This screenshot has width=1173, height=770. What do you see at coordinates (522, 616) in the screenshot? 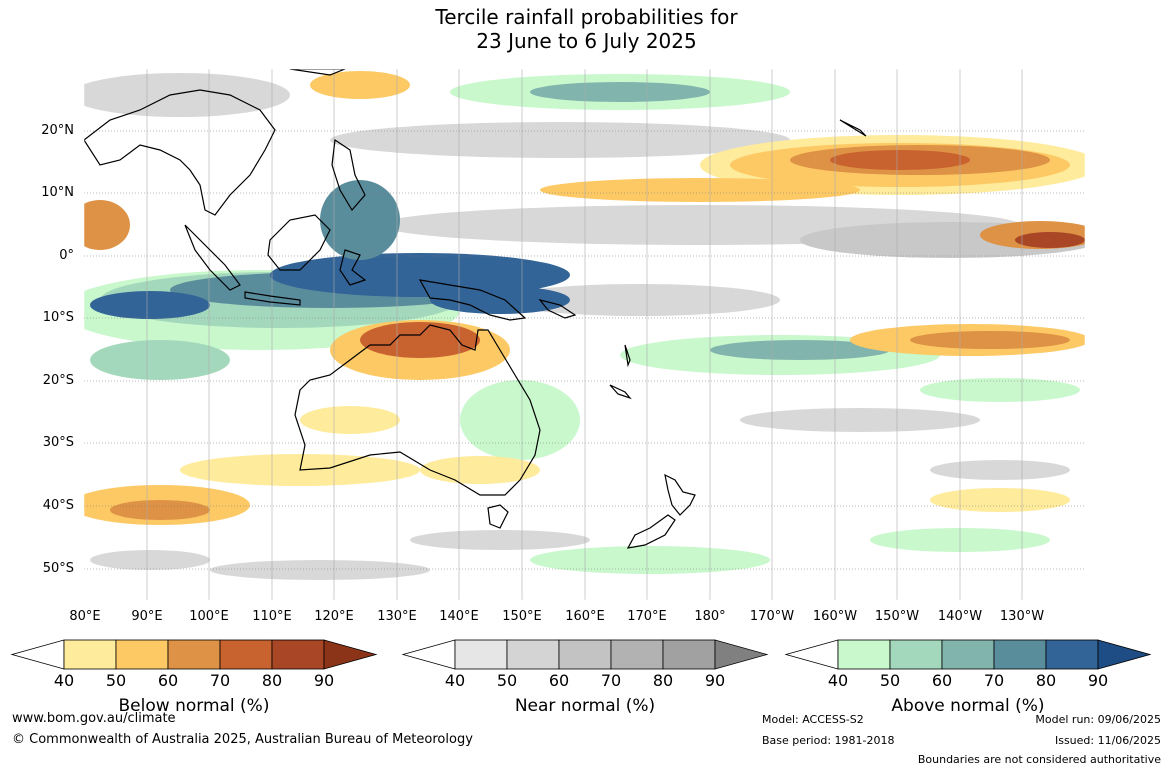
I see `lon-label-150e: 150°E` at bounding box center [522, 616].